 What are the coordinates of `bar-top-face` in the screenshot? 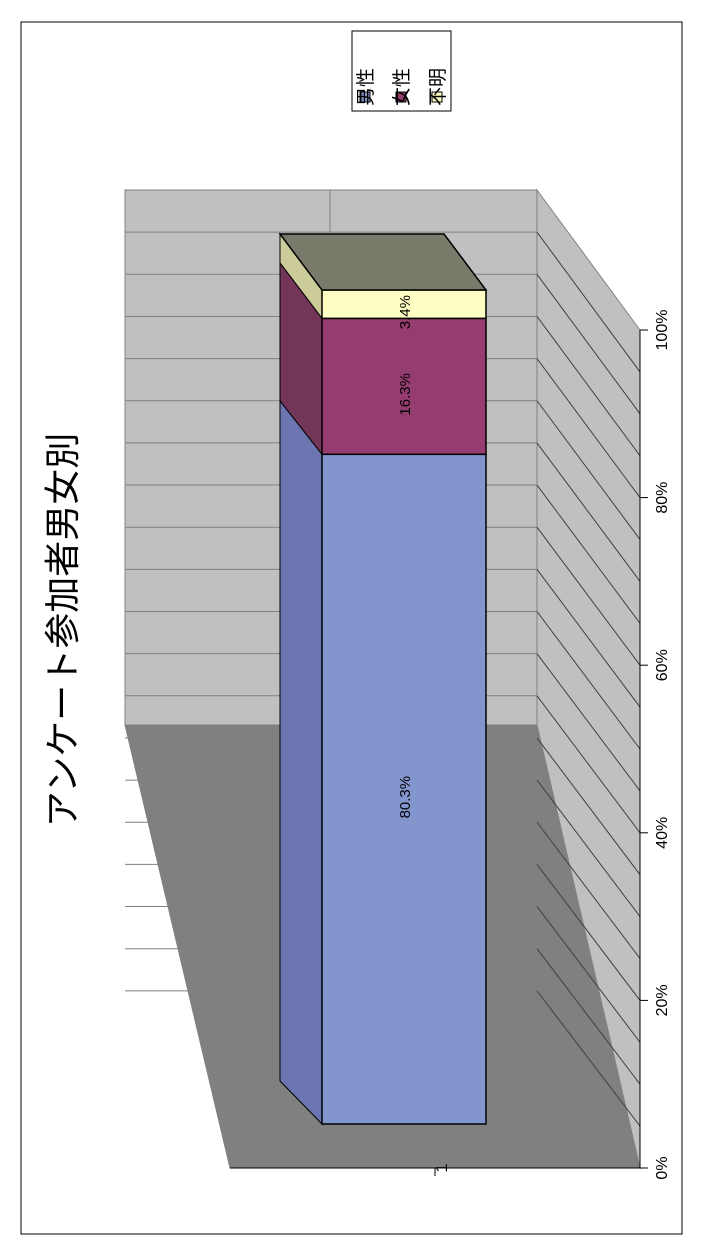 It's located at (383, 262).